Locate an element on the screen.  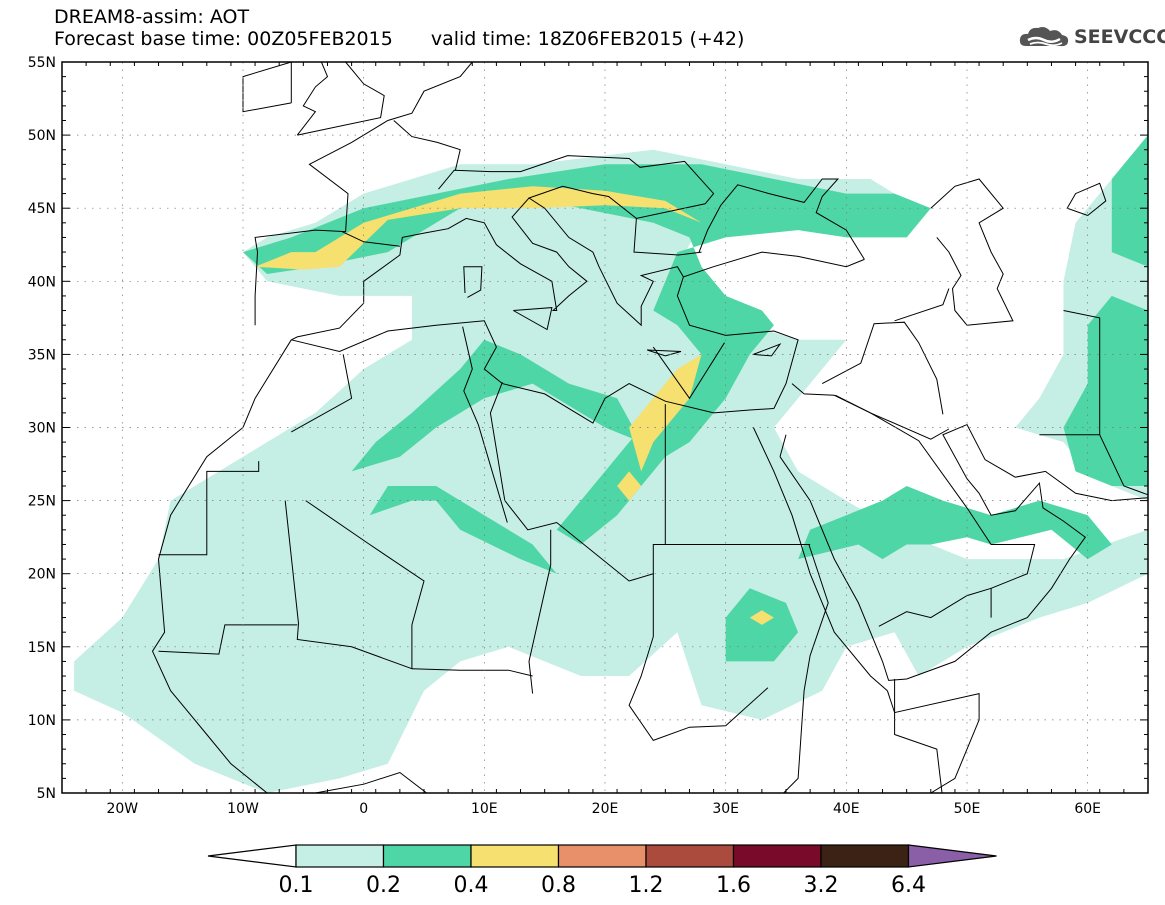
seevccc-logo: SEEVCCC is located at coordinates (1091, 37).